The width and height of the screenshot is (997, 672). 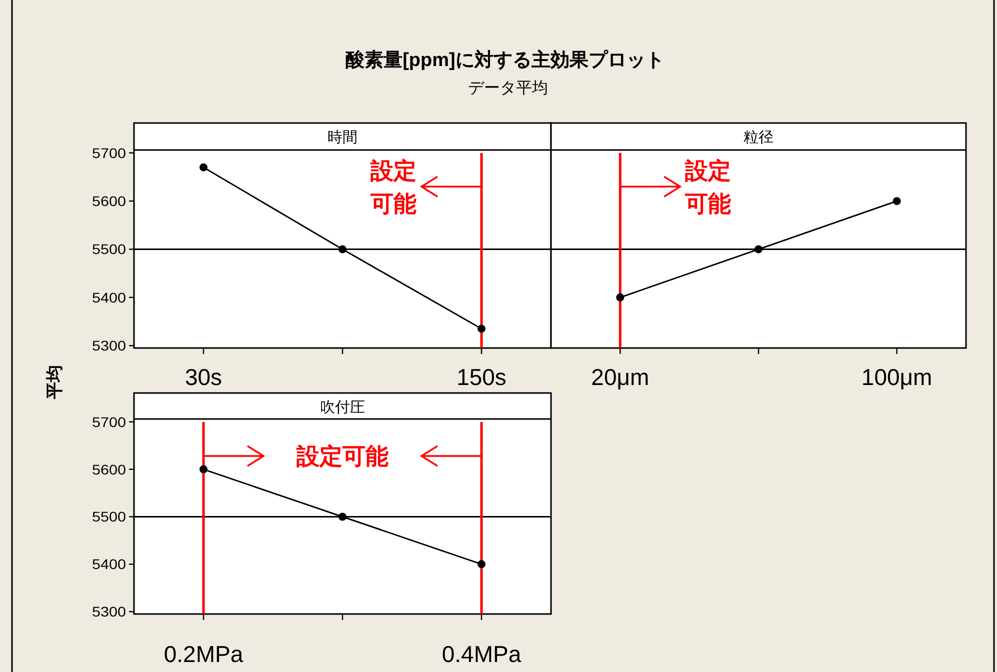 What do you see at coordinates (342, 407) in the screenshot?
I see `chart-title: 吹付圧` at bounding box center [342, 407].